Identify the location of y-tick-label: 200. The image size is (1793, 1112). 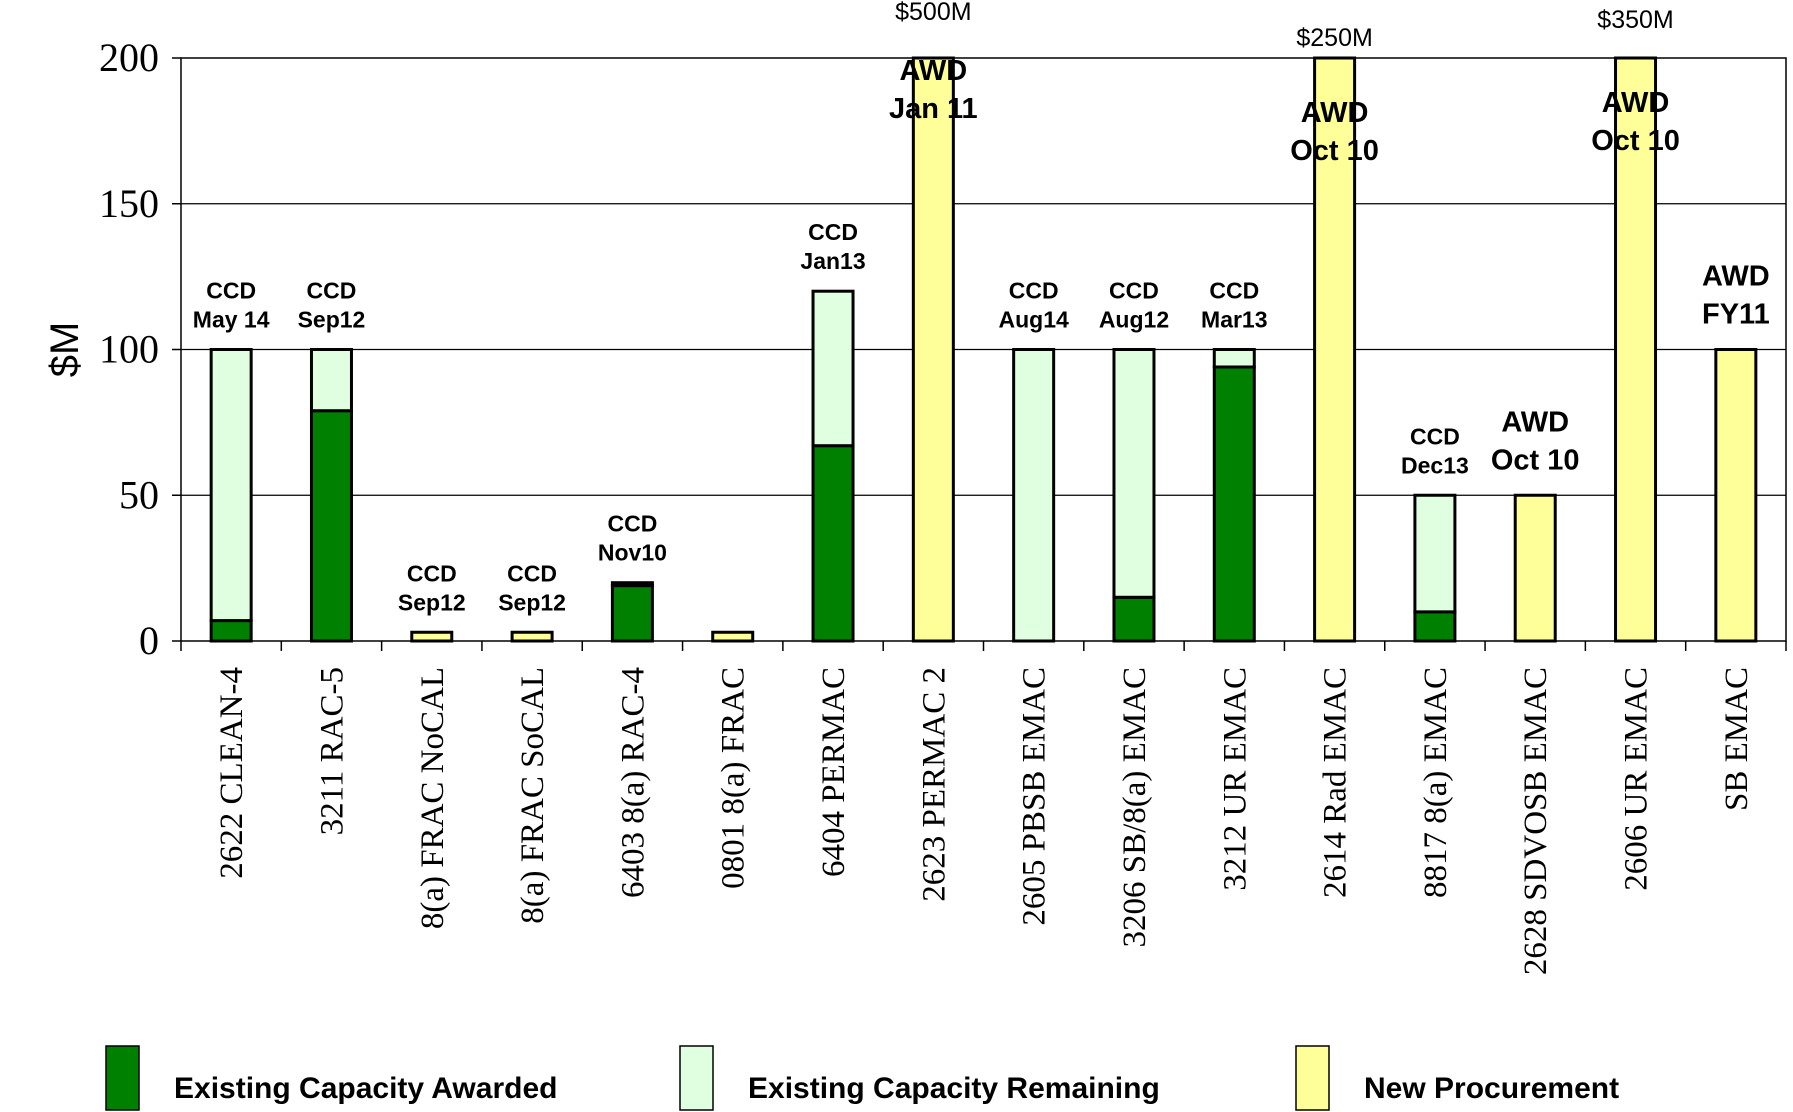
(129, 57).